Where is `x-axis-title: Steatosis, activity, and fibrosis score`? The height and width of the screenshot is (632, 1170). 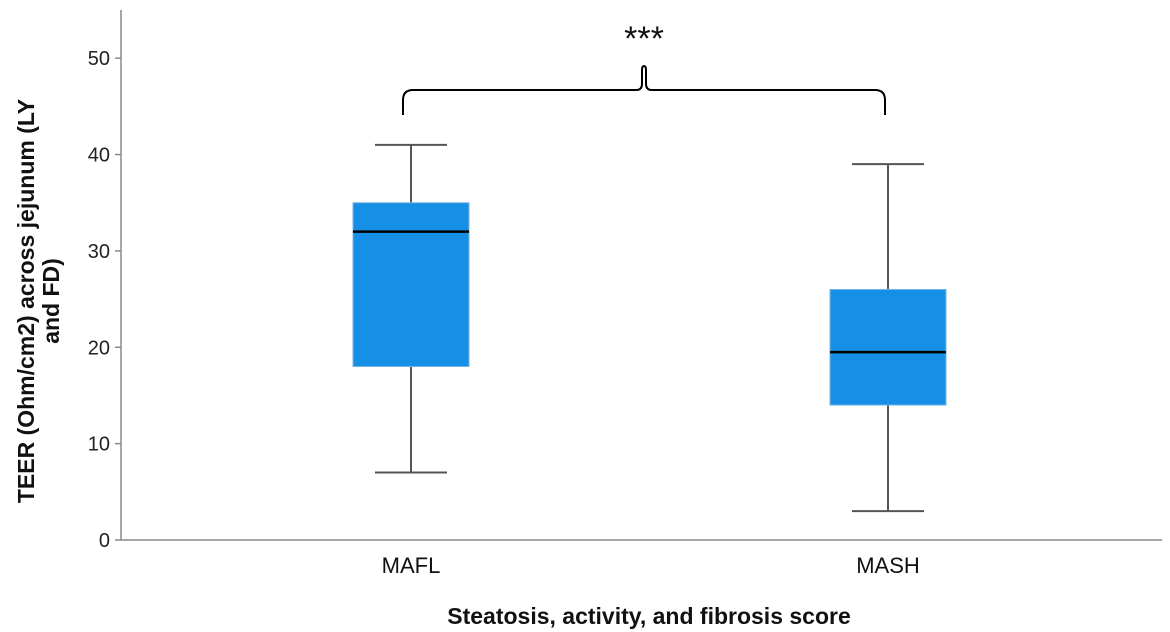
x-axis-title: Steatosis, activity, and fibrosis score is located at coordinates (649, 616).